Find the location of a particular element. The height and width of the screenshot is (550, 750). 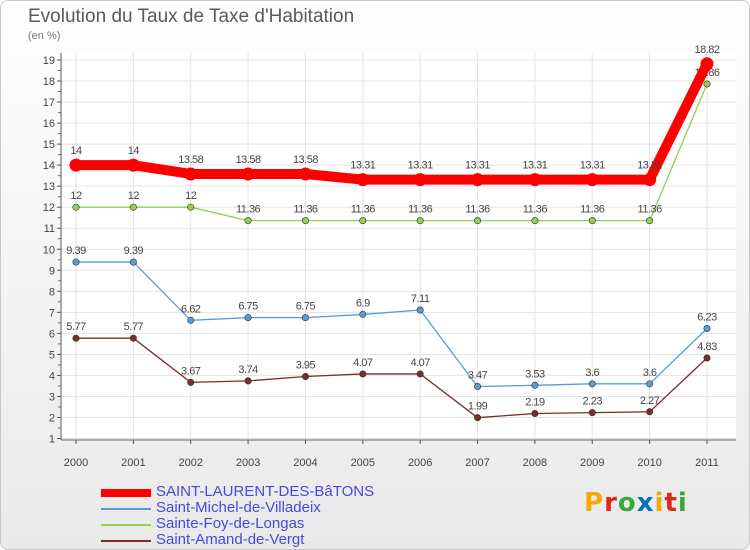

y-tick-label: 19 is located at coordinates (49, 61).